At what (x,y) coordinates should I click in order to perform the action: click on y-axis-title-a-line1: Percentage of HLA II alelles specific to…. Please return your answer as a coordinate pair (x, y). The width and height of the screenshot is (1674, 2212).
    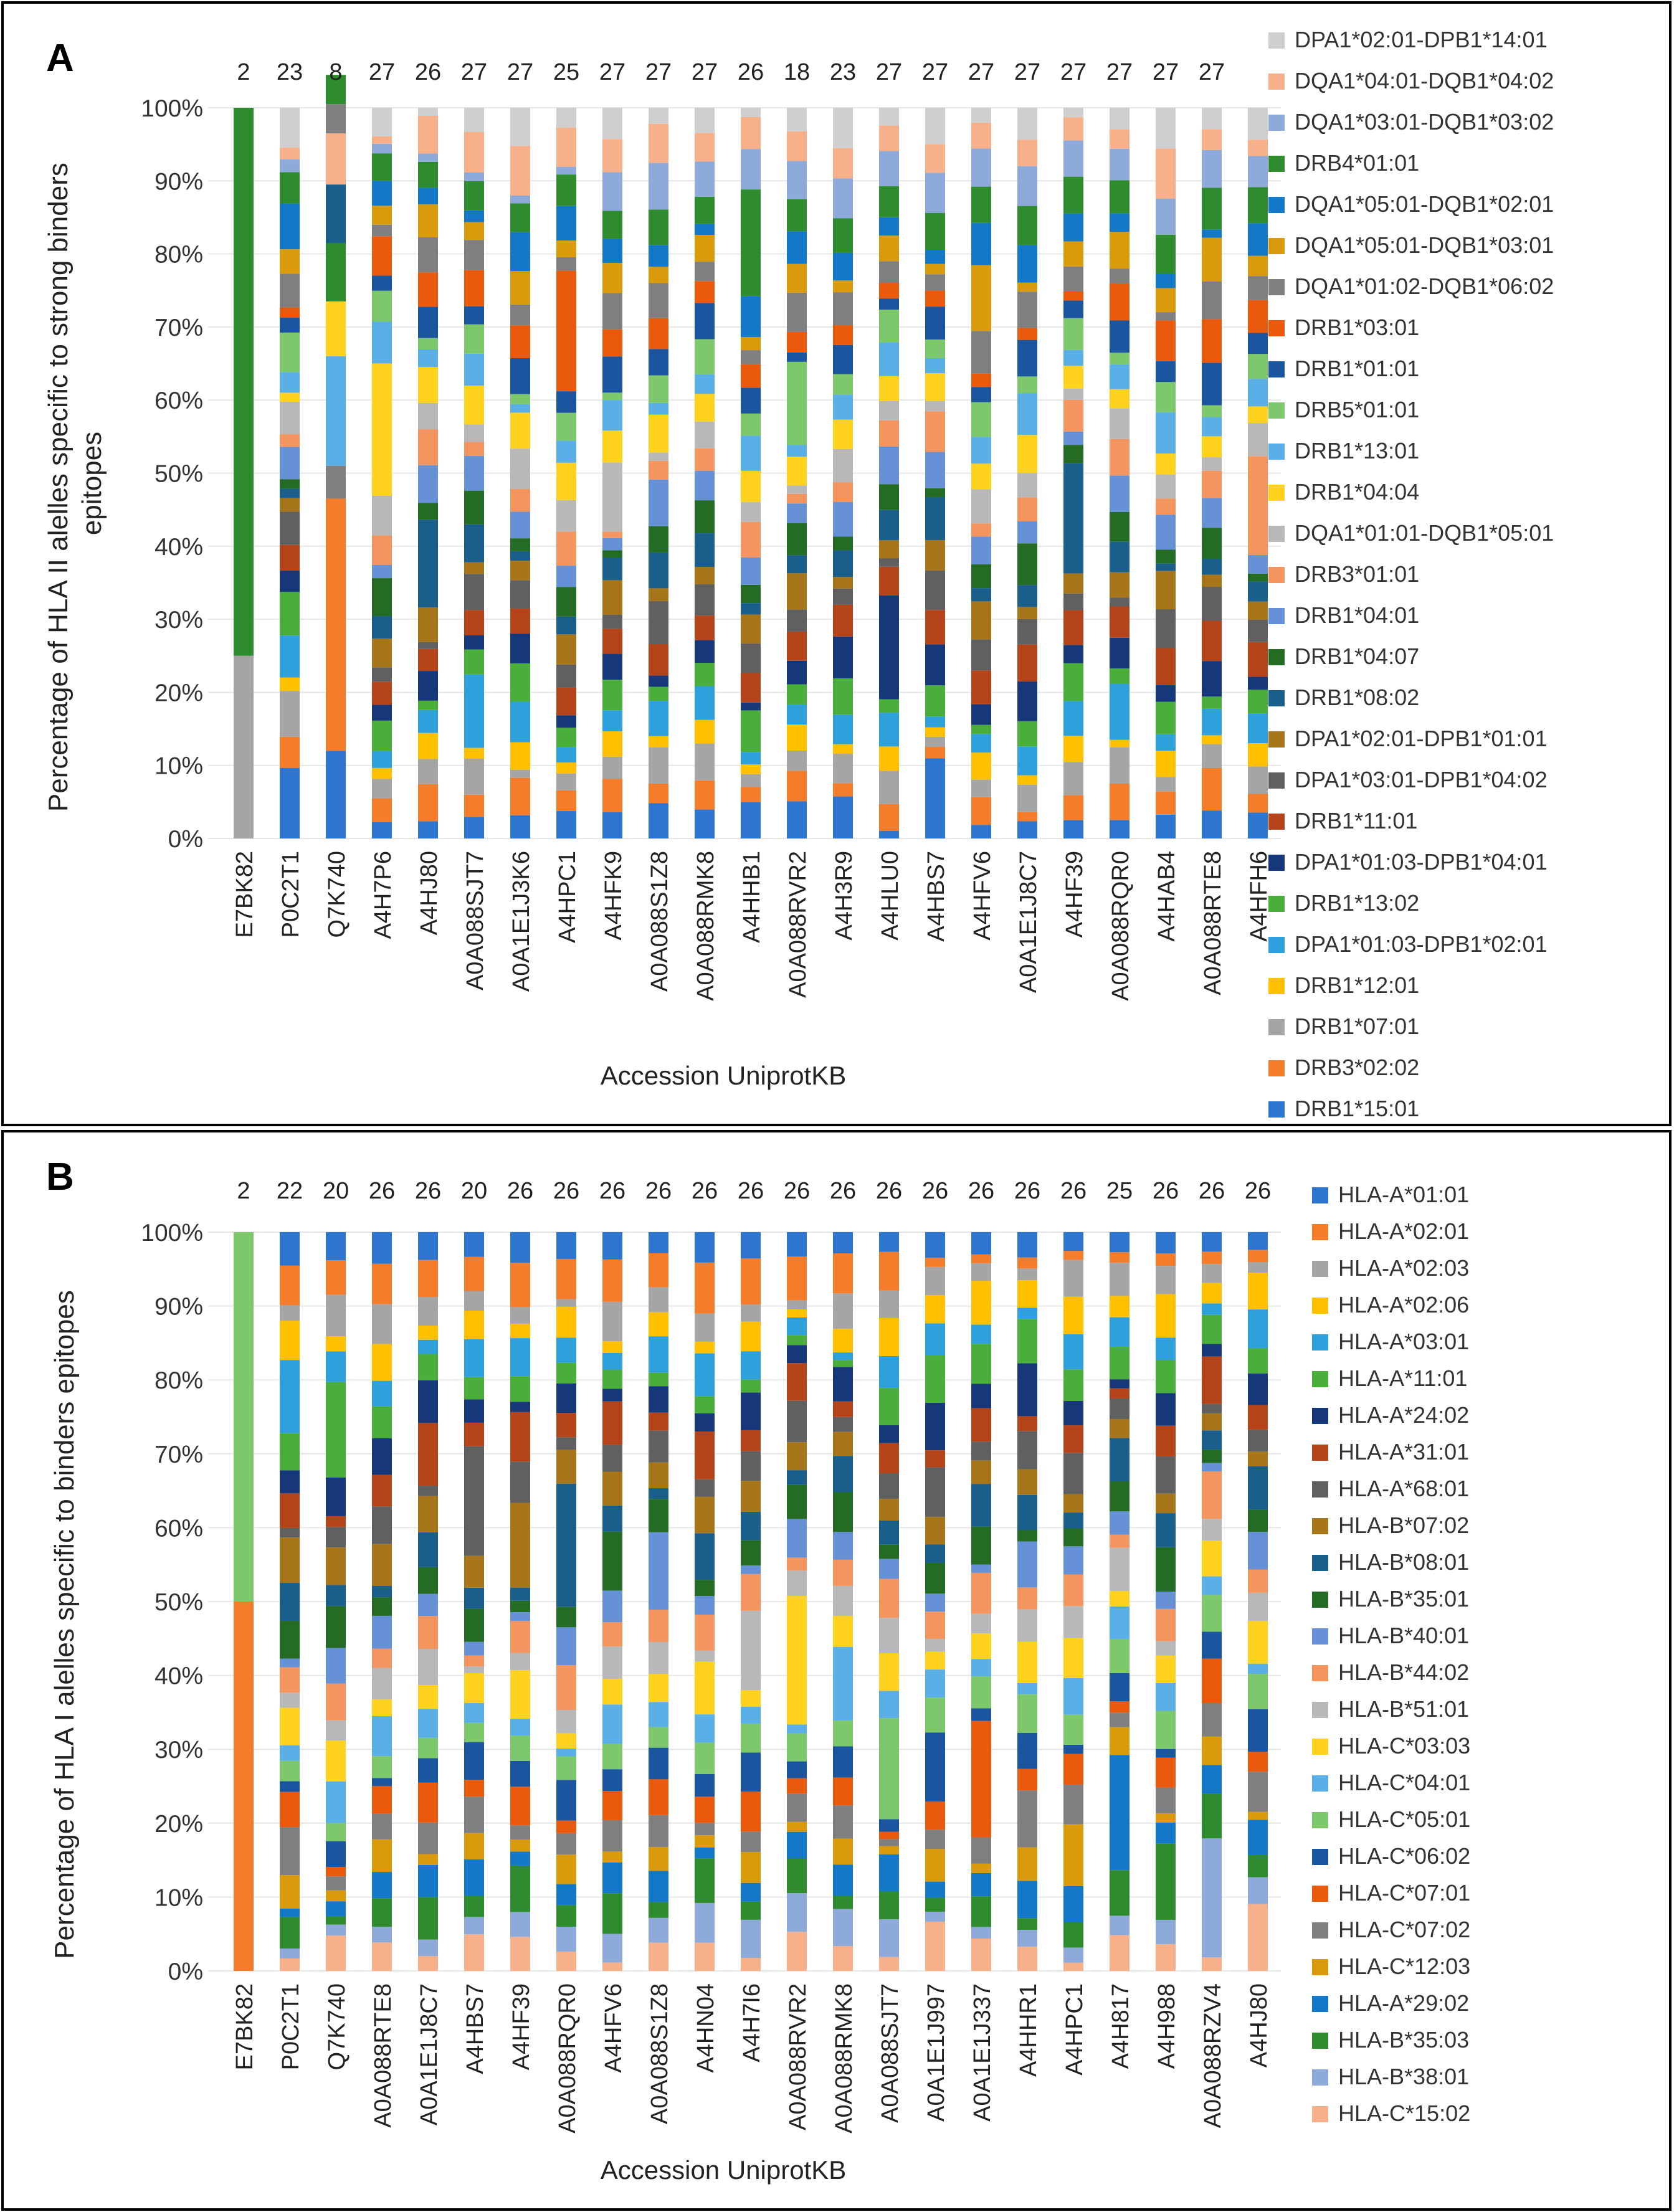
    Looking at the image, I should click on (58, 487).